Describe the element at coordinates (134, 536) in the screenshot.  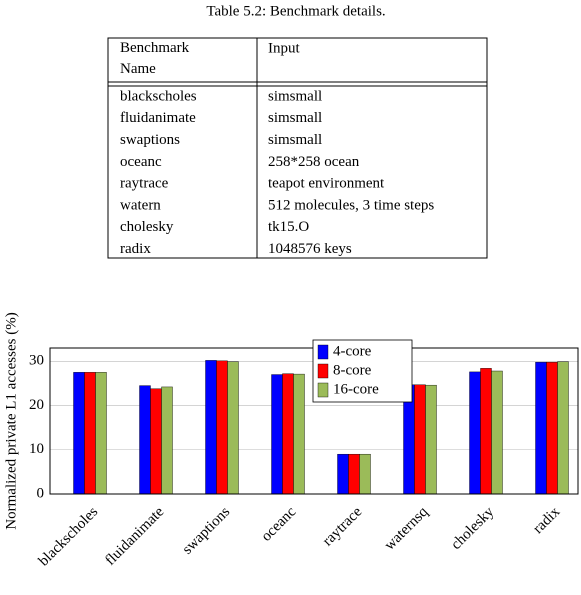
I see `x-tick-label: fluidanimate` at that location.